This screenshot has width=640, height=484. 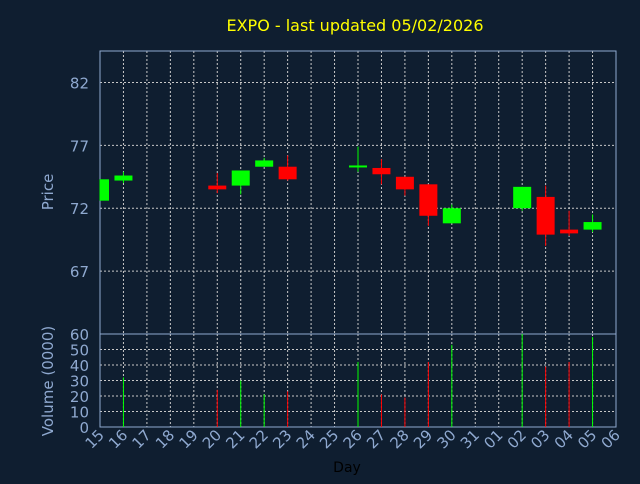 I want to click on volume-bars-layer, so click(x=358, y=380).